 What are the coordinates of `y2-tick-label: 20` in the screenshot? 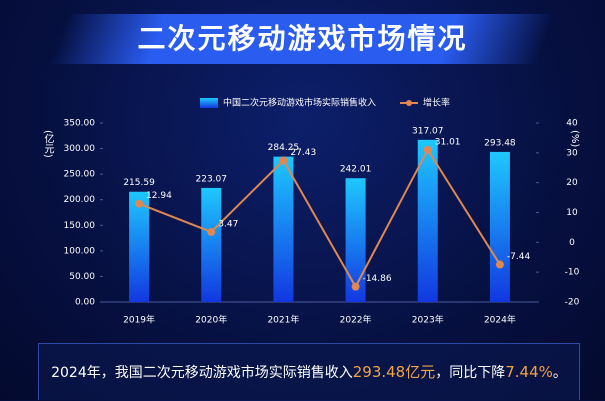 It's located at (572, 183).